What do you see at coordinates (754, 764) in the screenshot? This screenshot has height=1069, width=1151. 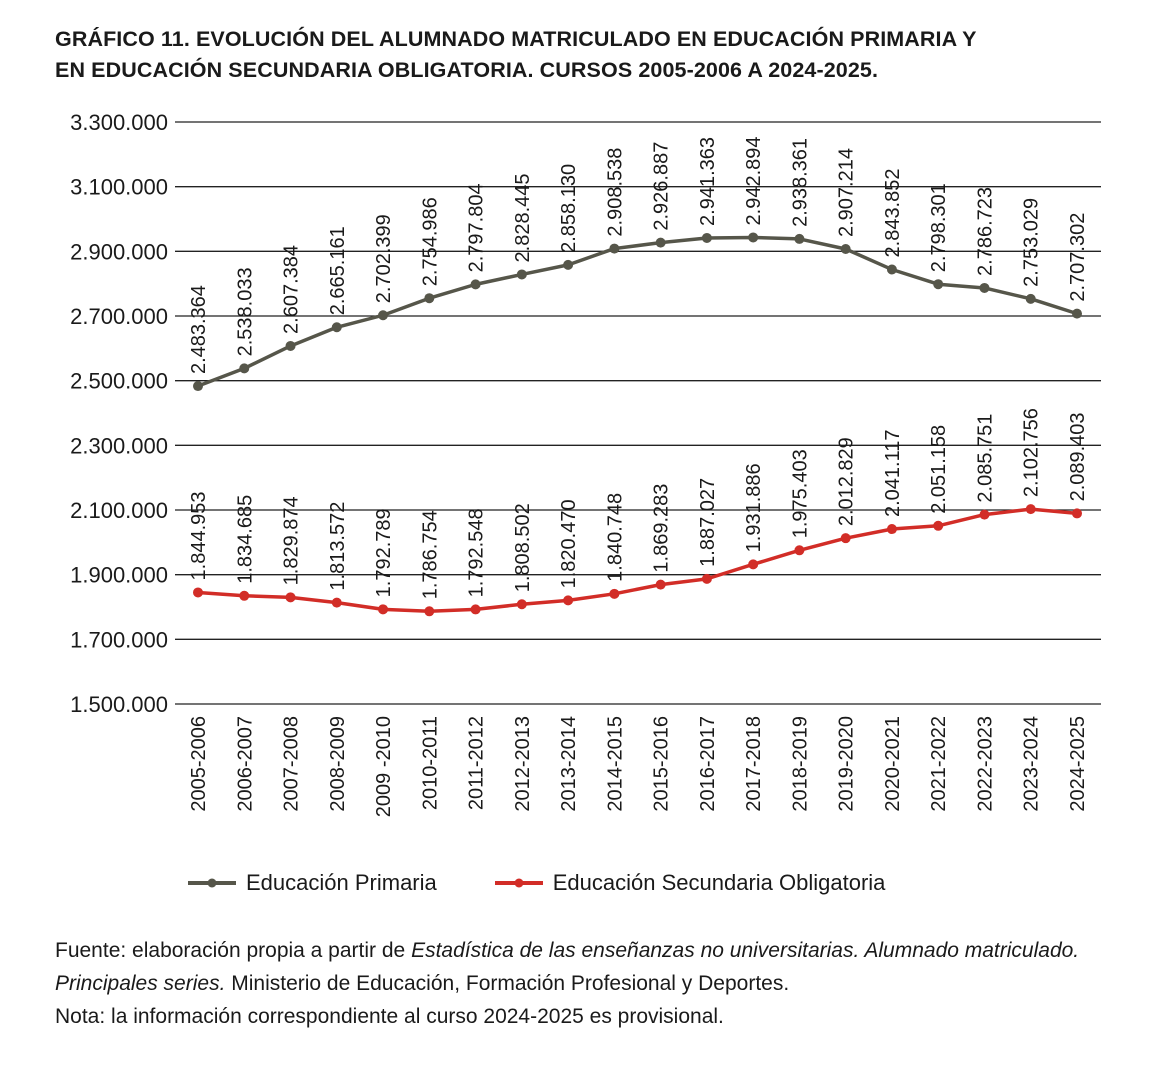 I see `x-tick-label: 2017-2018` at bounding box center [754, 764].